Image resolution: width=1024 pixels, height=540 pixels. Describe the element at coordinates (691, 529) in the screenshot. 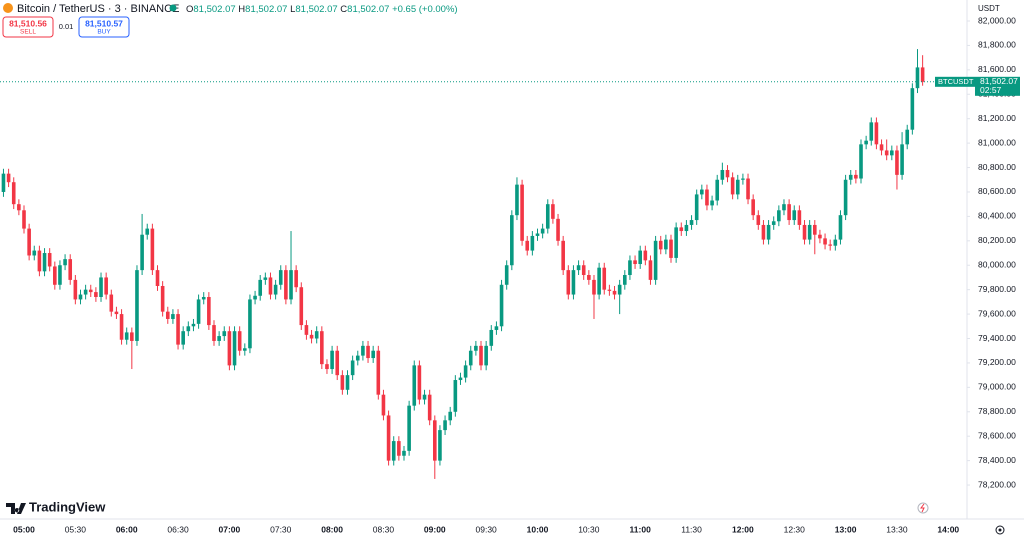

I see `x-tick-label: 11:30` at that location.